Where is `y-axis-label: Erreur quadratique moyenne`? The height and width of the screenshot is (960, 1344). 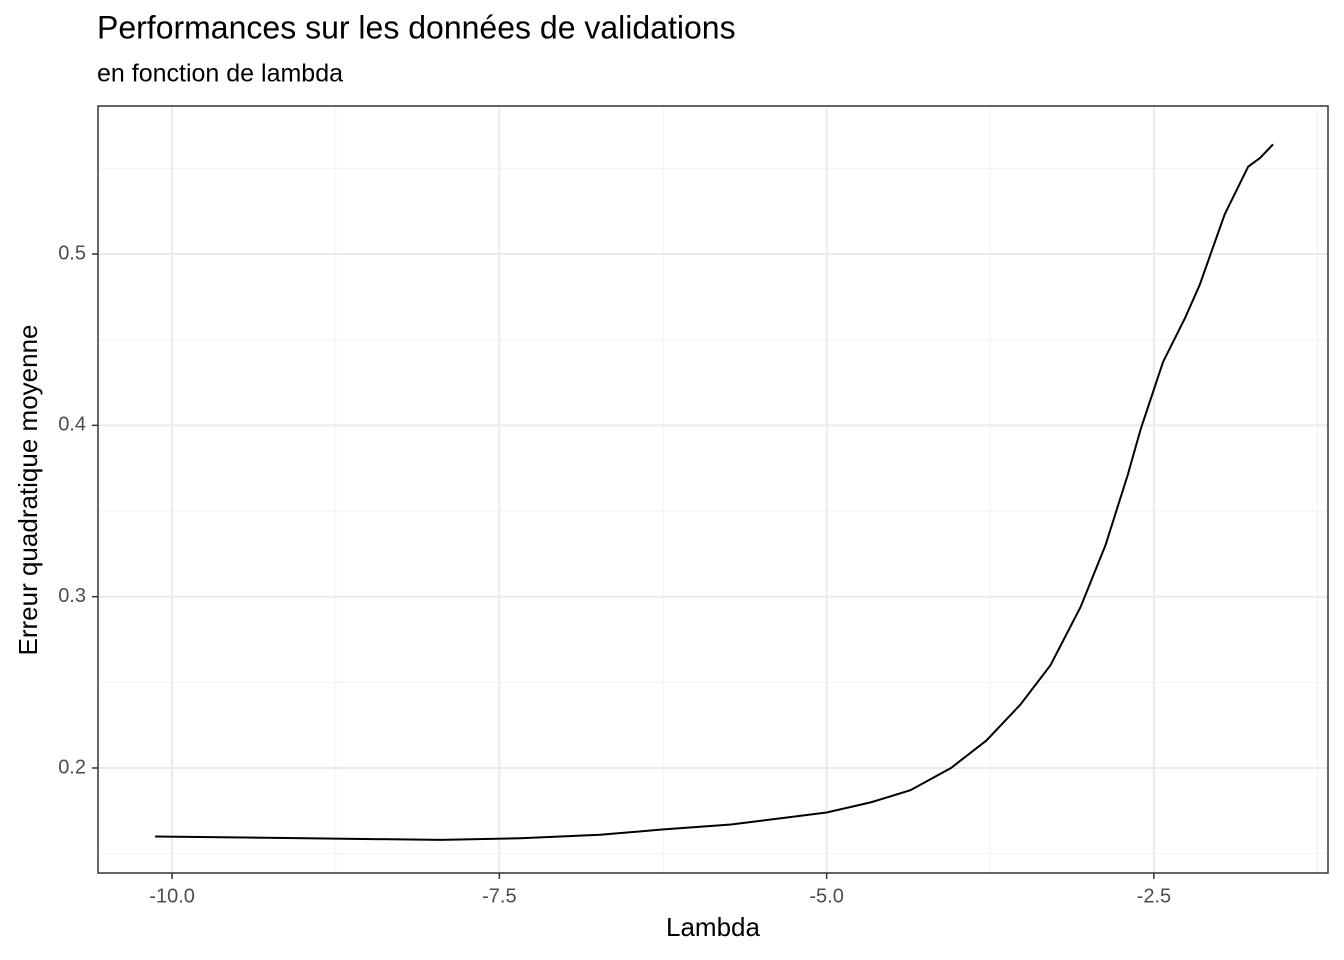 y-axis-label: Erreur quadratique moyenne is located at coordinates (28, 490).